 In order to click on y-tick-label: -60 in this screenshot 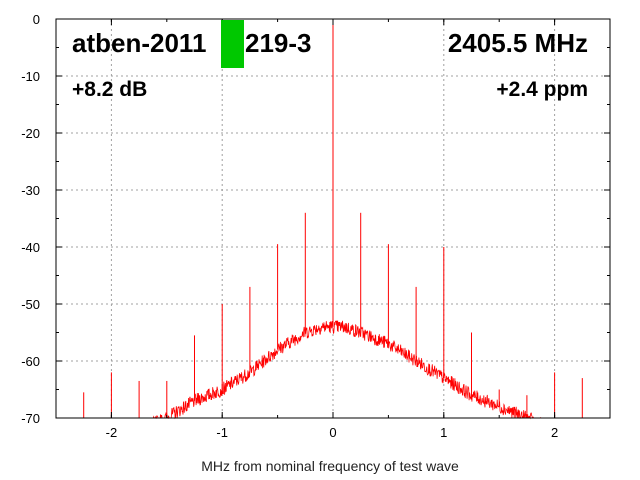, I will do `click(30, 361)`.